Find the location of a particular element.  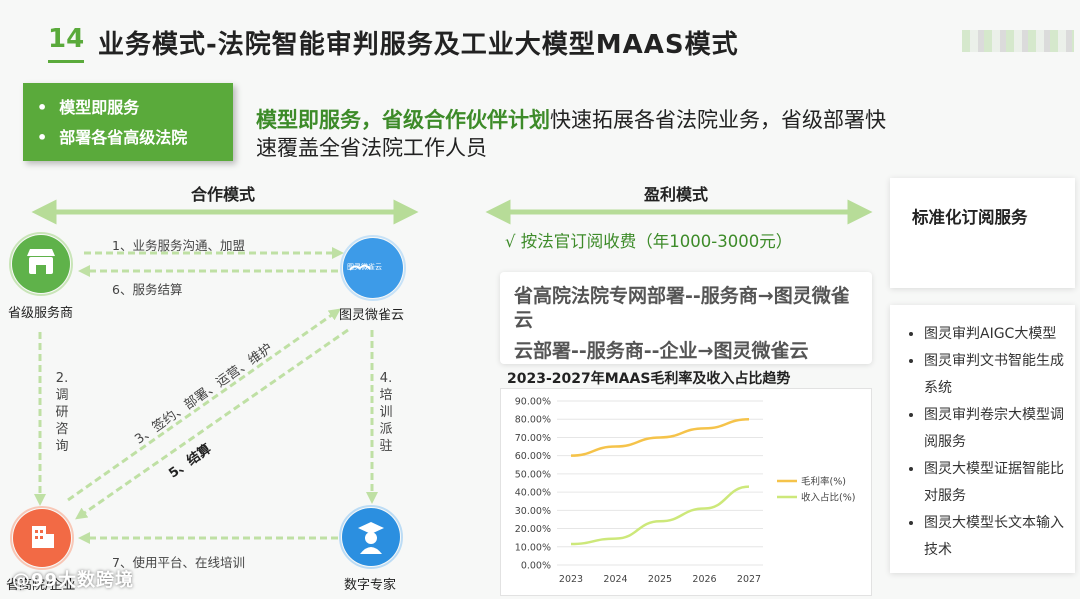

service-item: 图灵审判AIGC大模型 is located at coordinates (999, 334).